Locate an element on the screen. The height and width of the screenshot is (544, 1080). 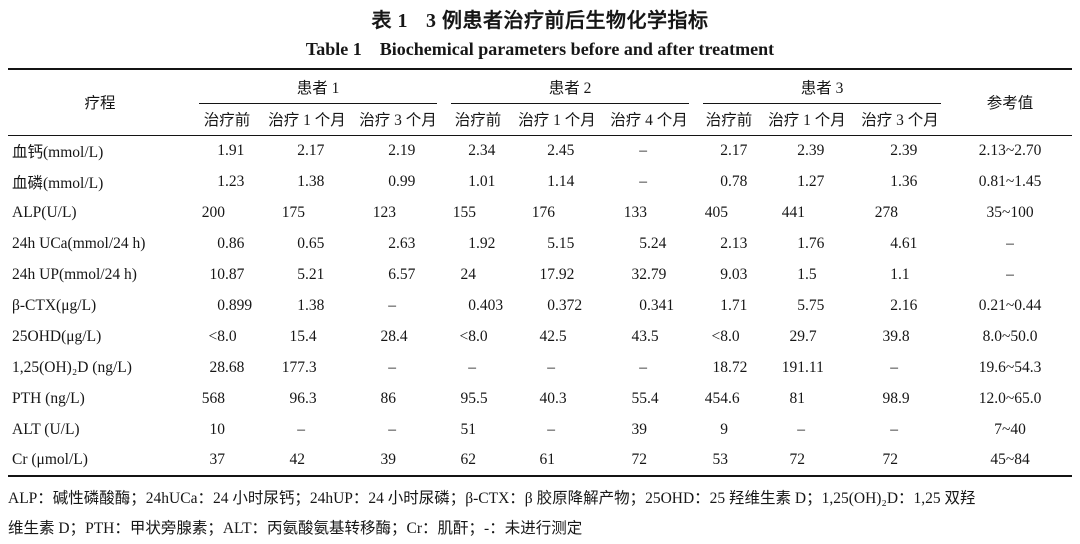
value-cell: 2.13 is located at coordinates (734, 243).